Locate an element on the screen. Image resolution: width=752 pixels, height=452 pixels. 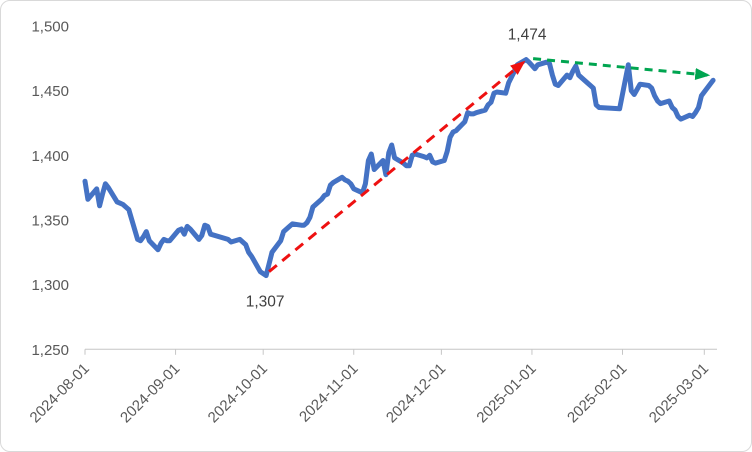
x-axis-label: 2024-09-01 is located at coordinates (150, 393).